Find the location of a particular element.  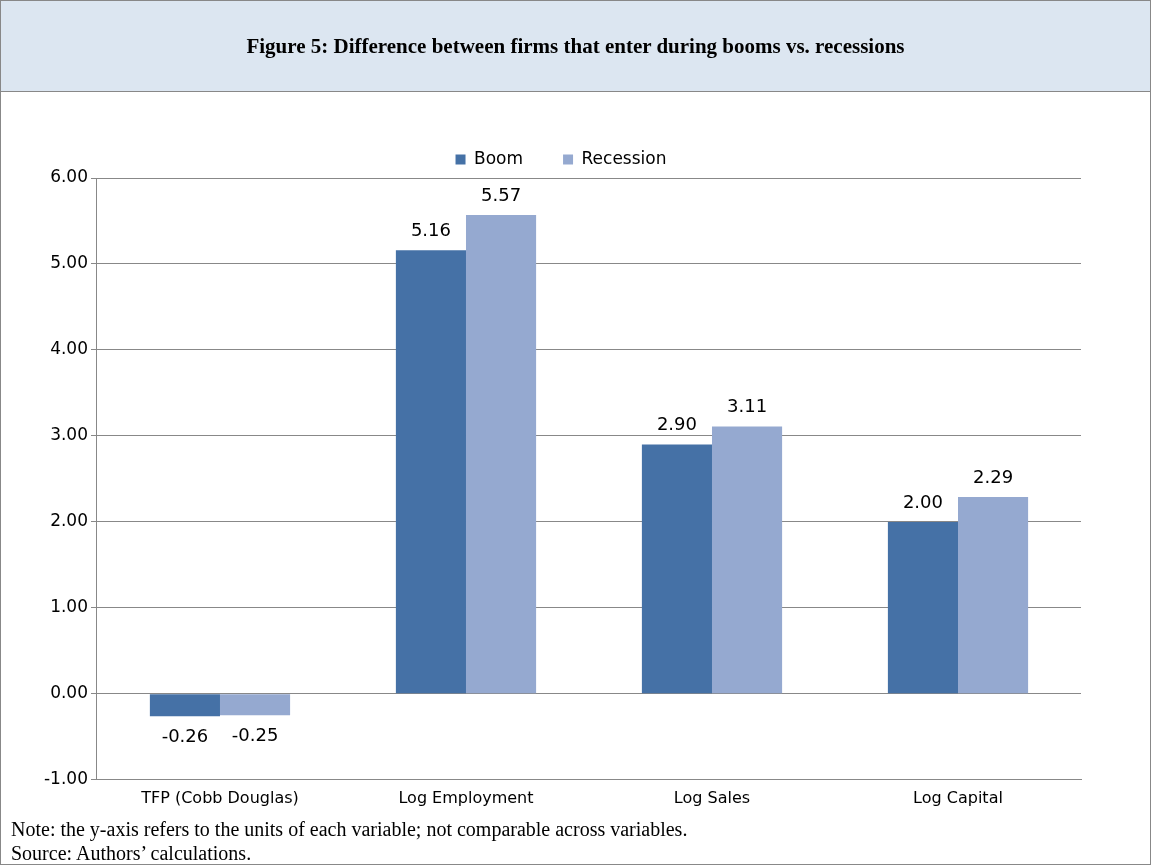

y-tick-label: -1.00 is located at coordinates (65, 778).